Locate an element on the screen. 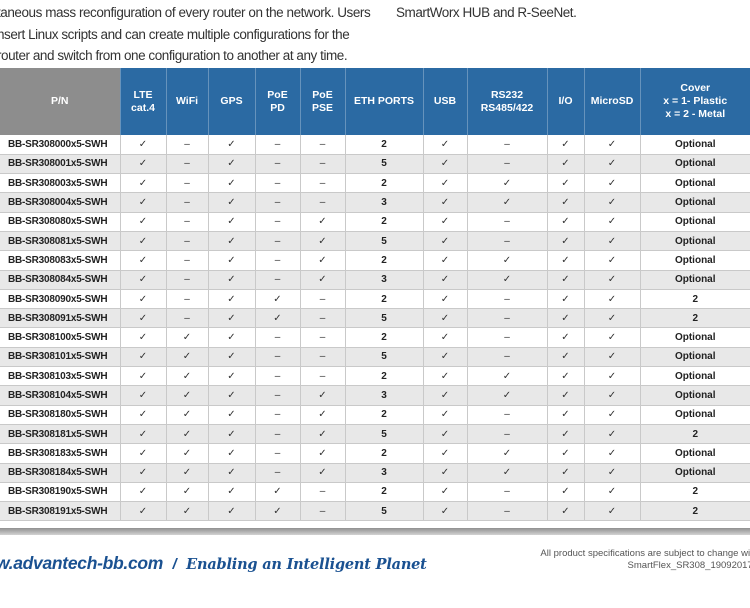 The width and height of the screenshot is (750, 608). table-row: BB-SR308184x5-SWH ✓ ✓ ✓ – ✓ 3 ✓ ✓ ✓ ✓ Optional is located at coordinates (375, 473).